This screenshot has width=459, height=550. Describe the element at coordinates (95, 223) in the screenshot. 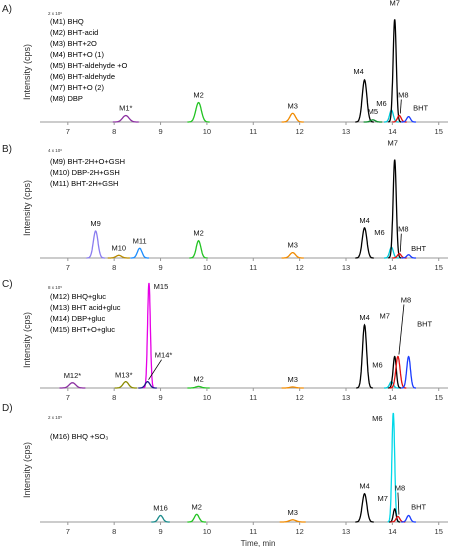

I see `peak-label: M9` at that location.